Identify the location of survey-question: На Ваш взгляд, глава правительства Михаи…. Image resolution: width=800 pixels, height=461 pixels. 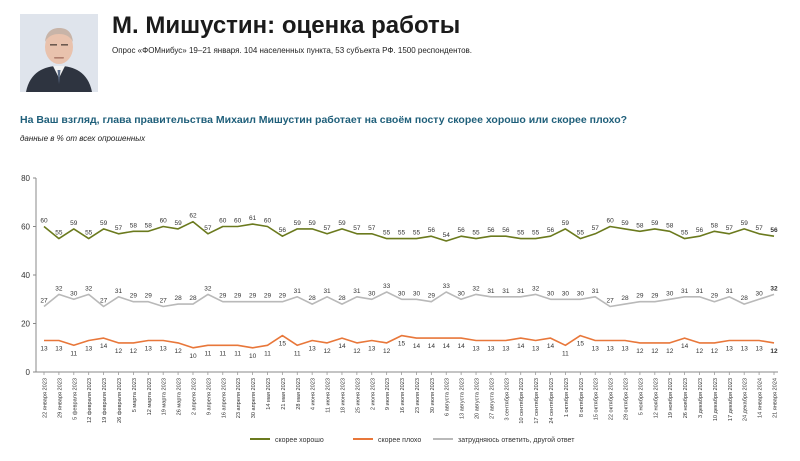
(324, 120).